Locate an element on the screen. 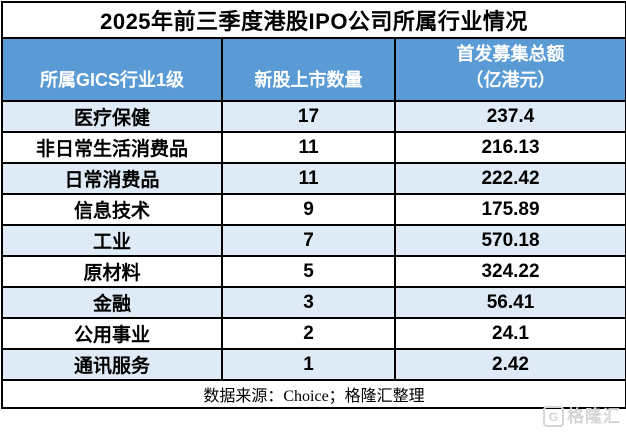  count-cell: 9 is located at coordinates (308, 209).